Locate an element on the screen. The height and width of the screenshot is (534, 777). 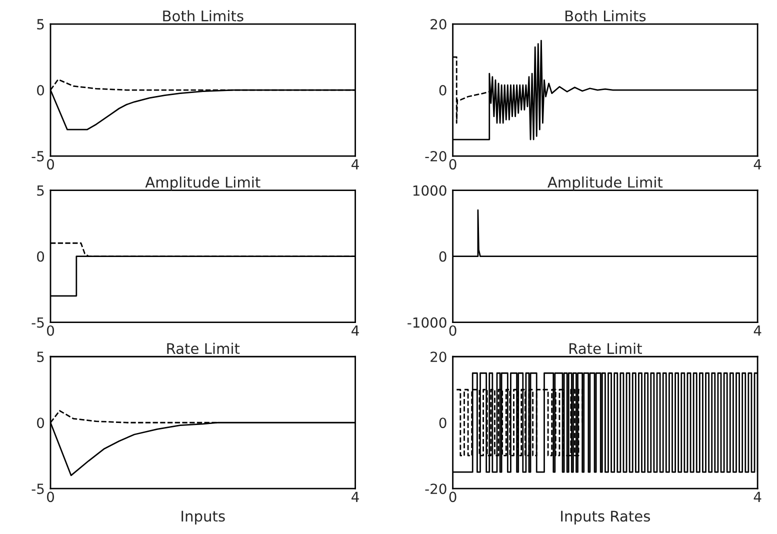
y-tick-label: 1000 is located at coordinates (429, 190).